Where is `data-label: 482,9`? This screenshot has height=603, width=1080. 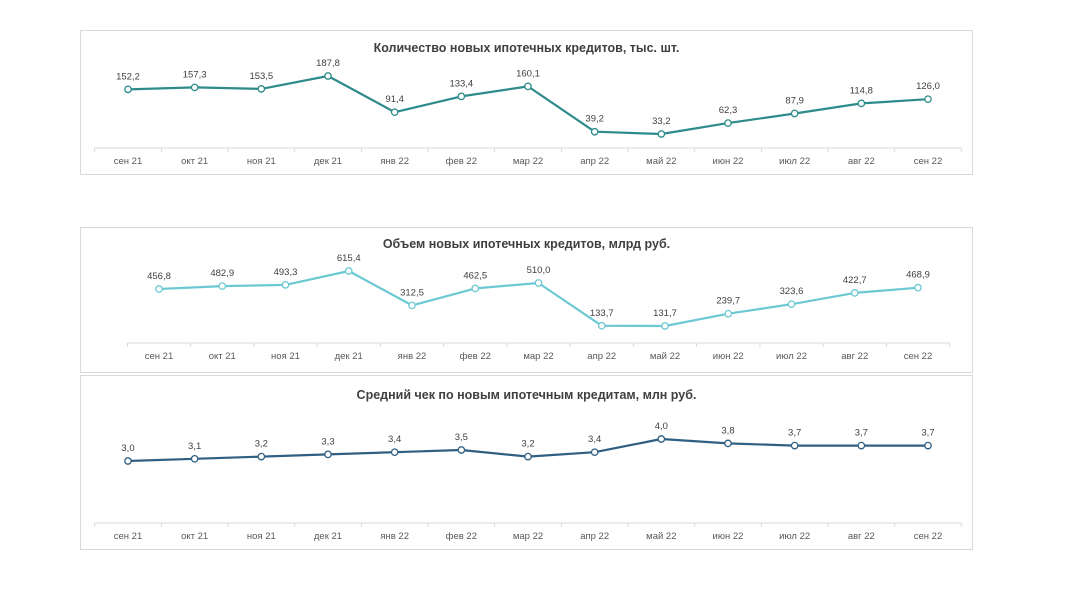
data-label: 482,9 is located at coordinates (222, 273).